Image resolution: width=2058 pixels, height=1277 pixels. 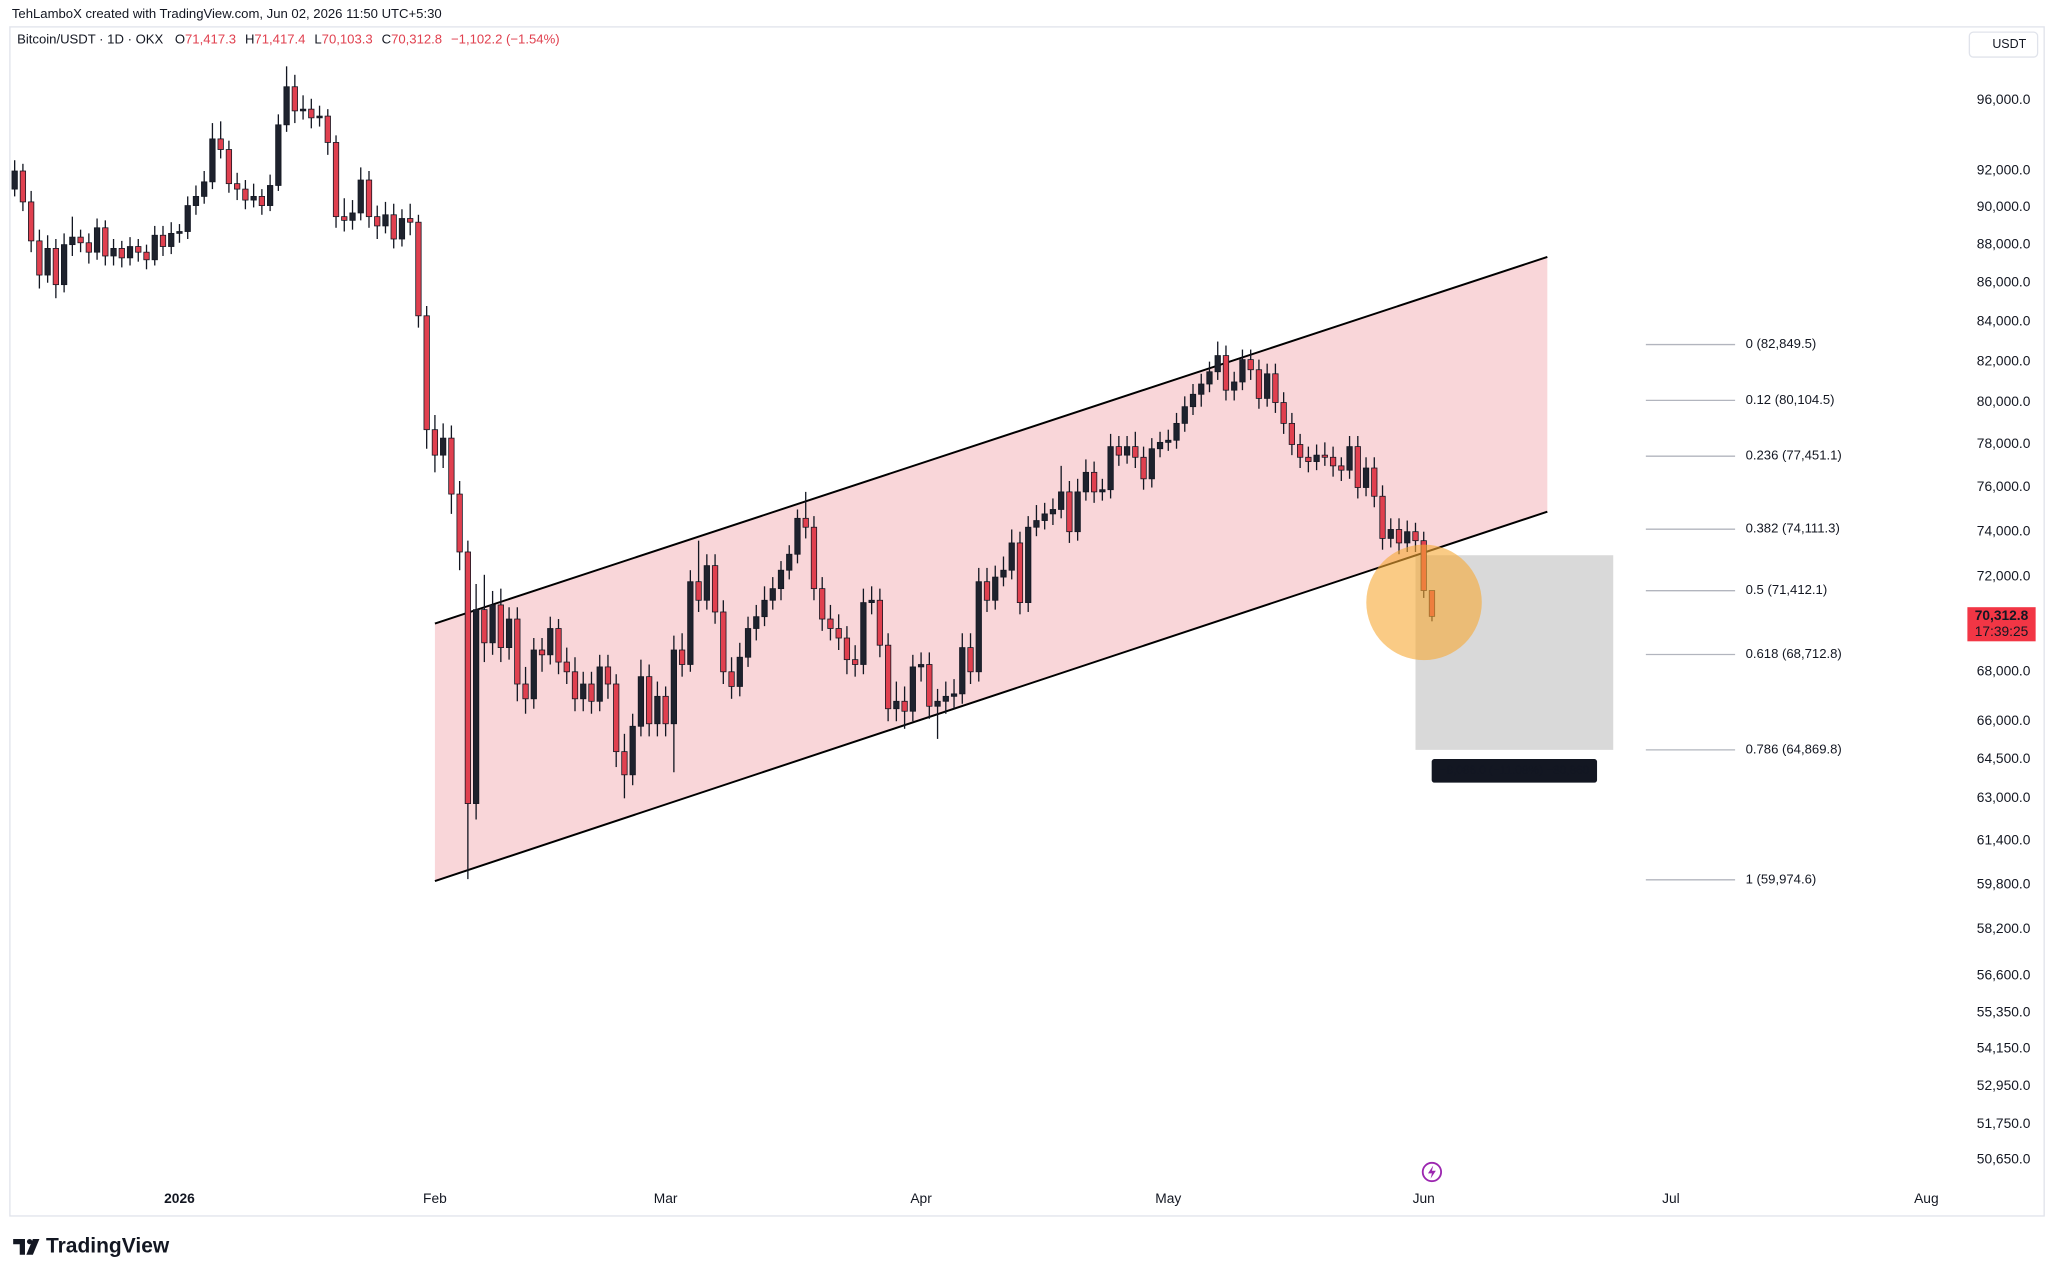 I want to click on y-tick-label: 80,000.0, so click(x=2004, y=401).